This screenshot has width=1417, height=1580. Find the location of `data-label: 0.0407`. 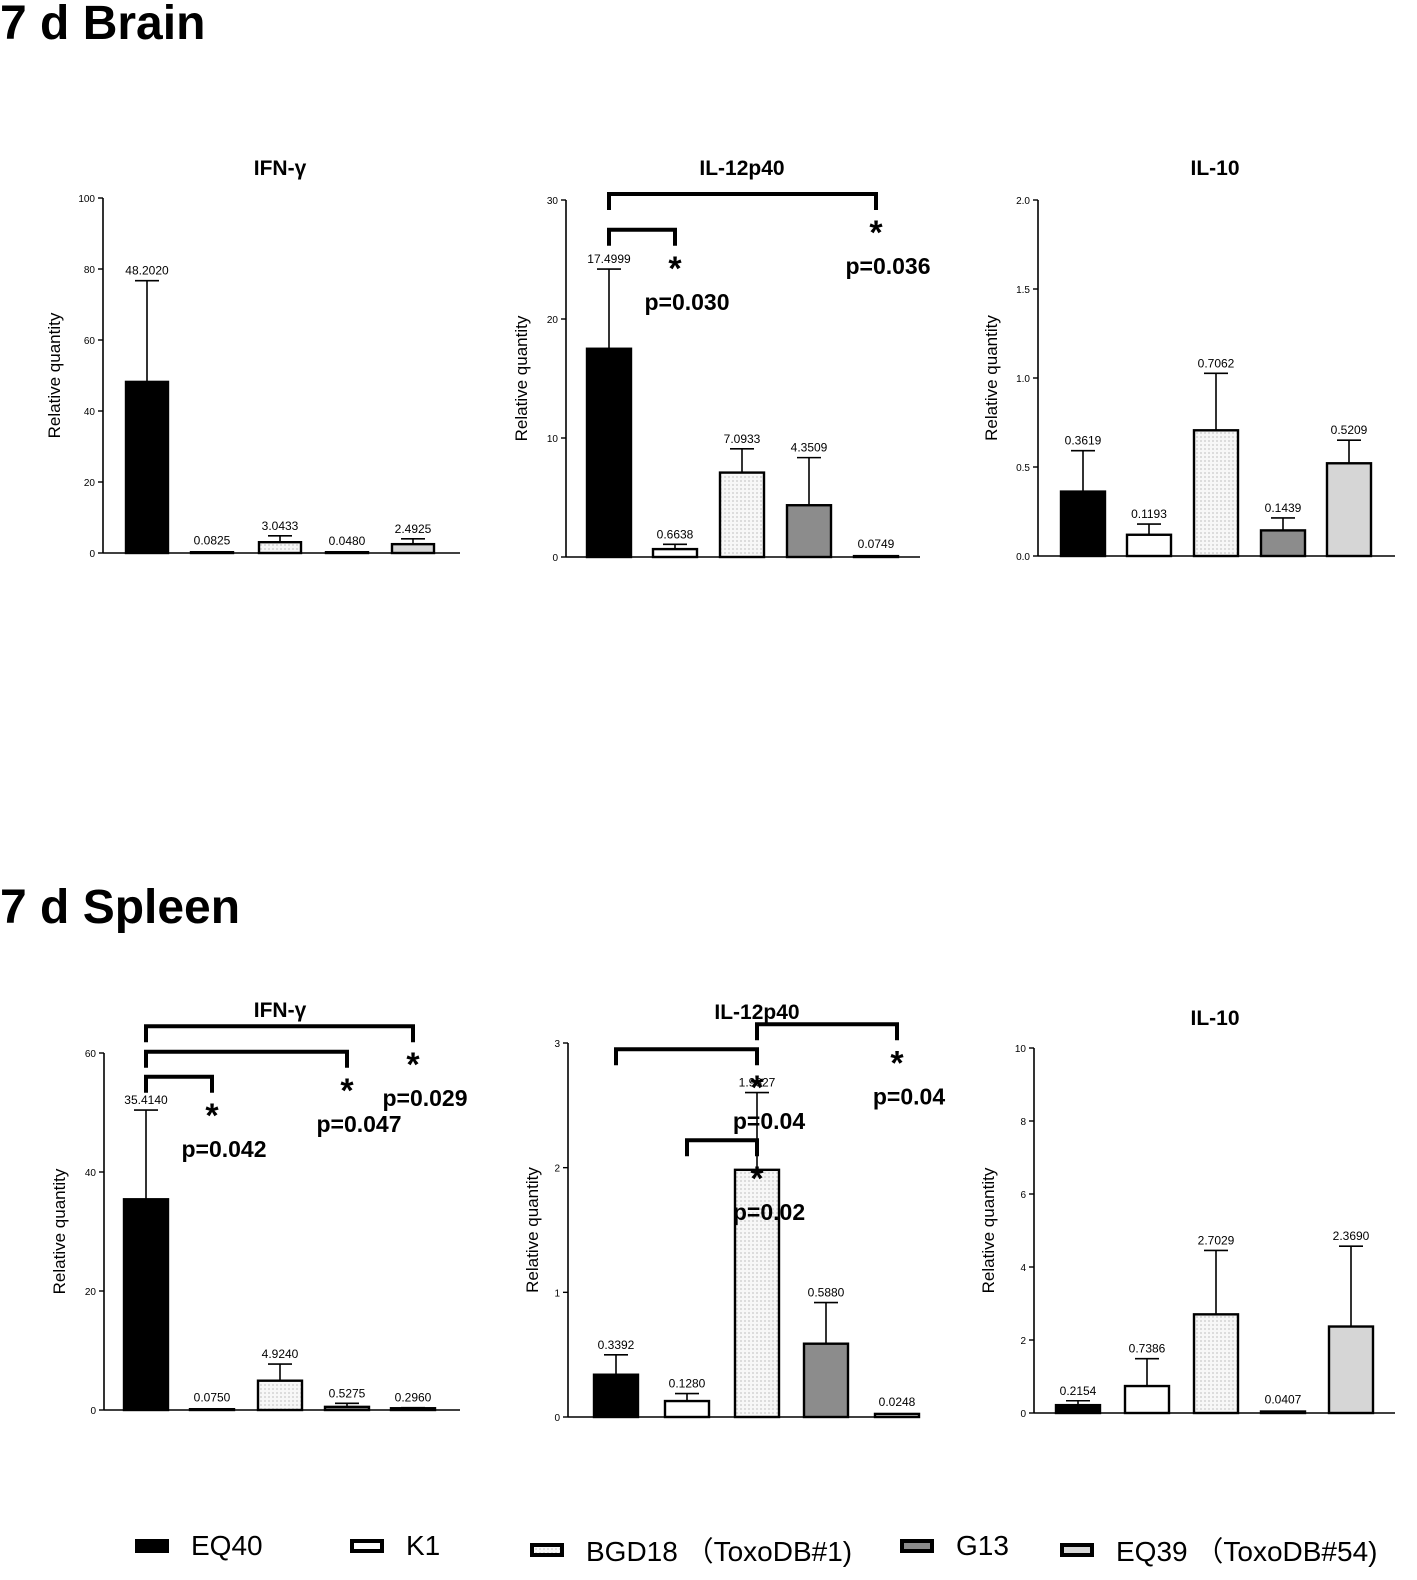

data-label: 0.0407 is located at coordinates (1283, 1400).